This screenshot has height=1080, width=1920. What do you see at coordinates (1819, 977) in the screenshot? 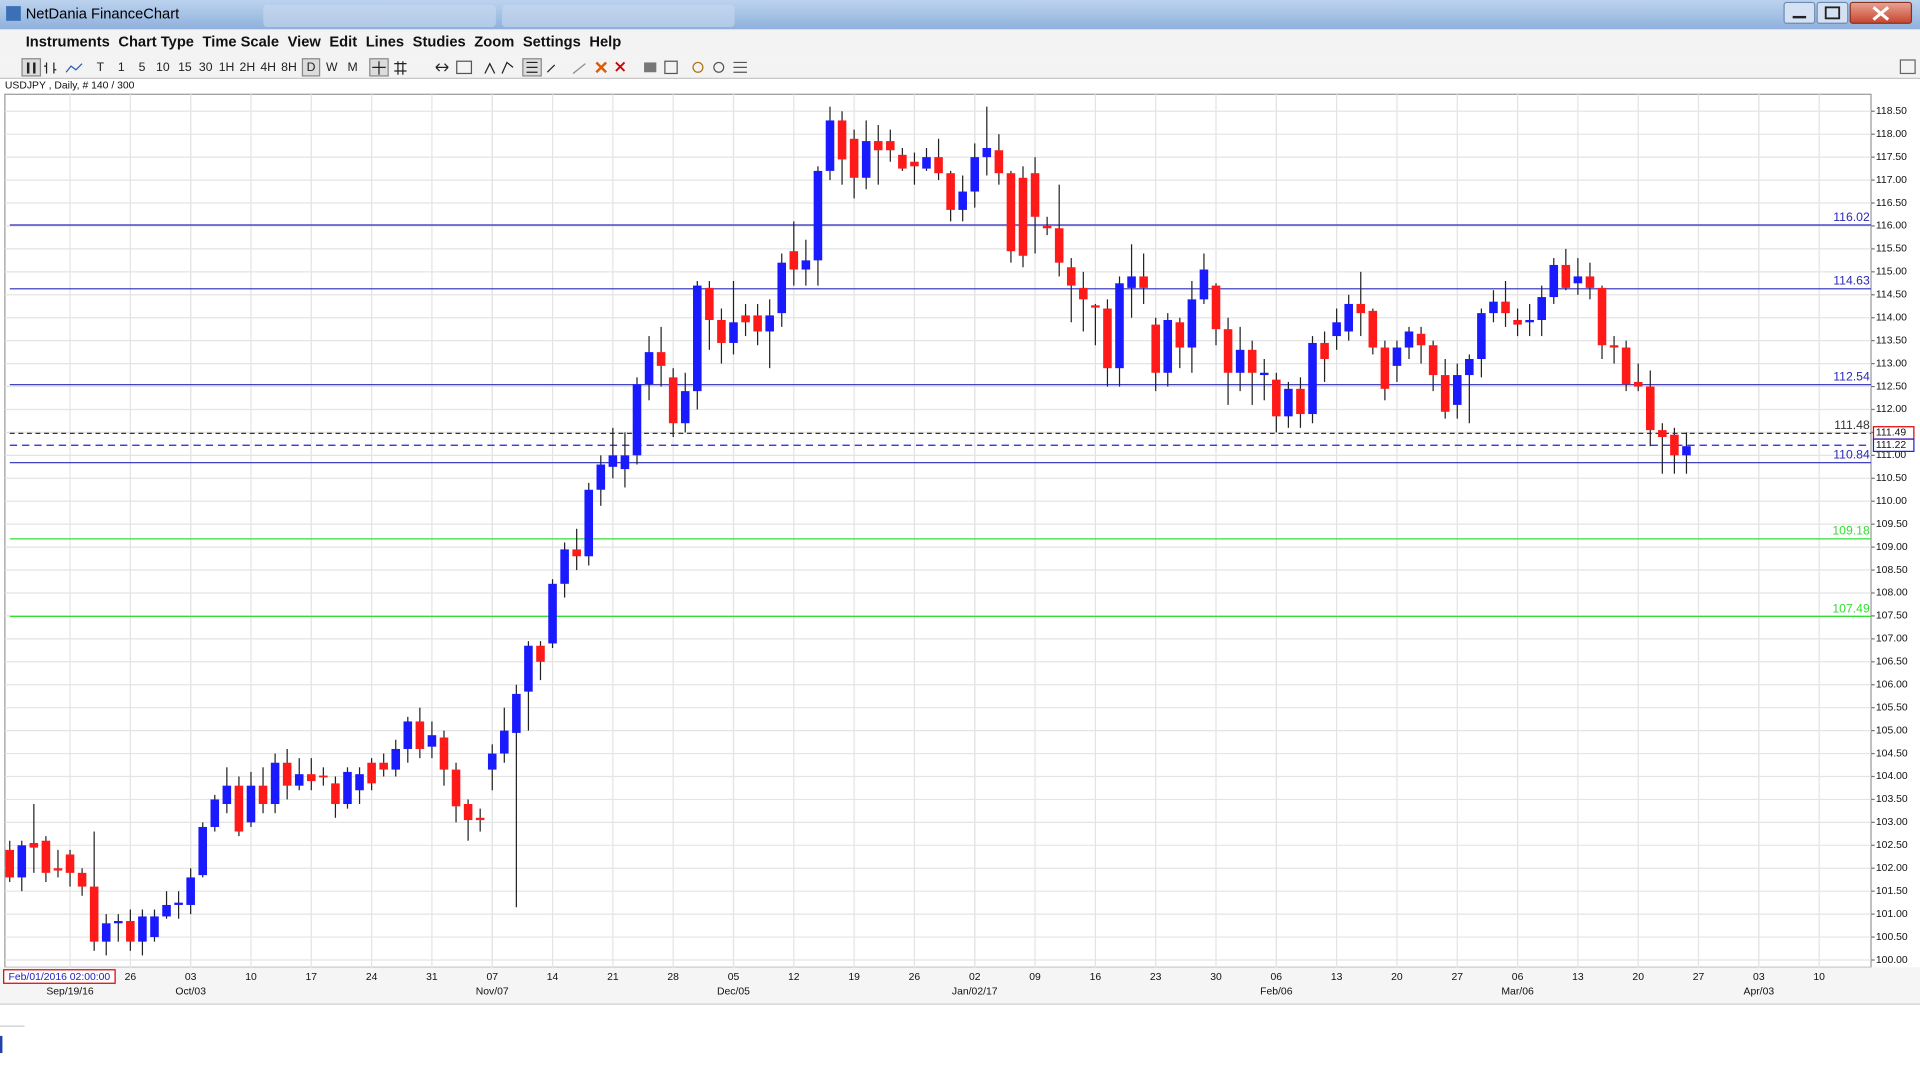
I see `x-tick-label: 10` at bounding box center [1819, 977].